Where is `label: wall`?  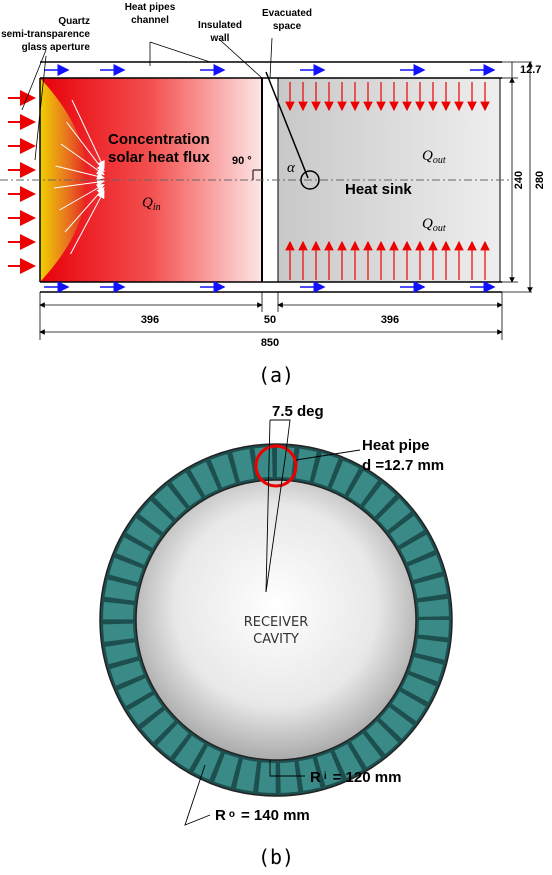 label: wall is located at coordinates (220, 38).